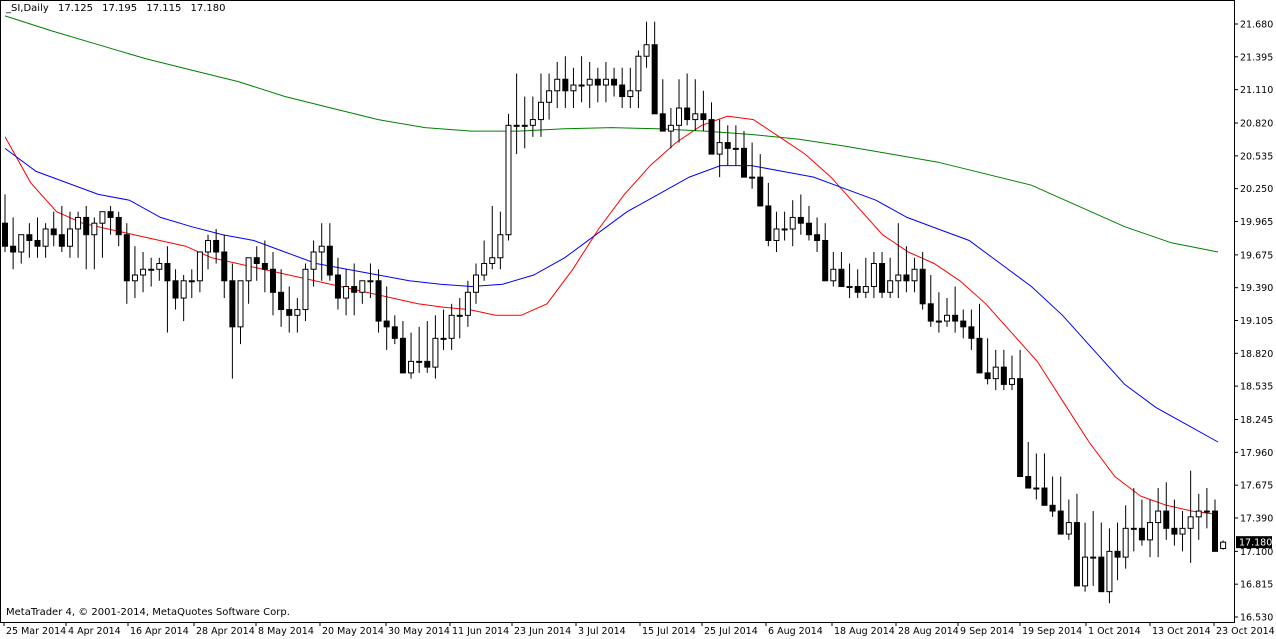 This screenshot has width=1276, height=639. What do you see at coordinates (669, 631) in the screenshot?
I see `x-tick-label: 15 Jul 2014` at bounding box center [669, 631].